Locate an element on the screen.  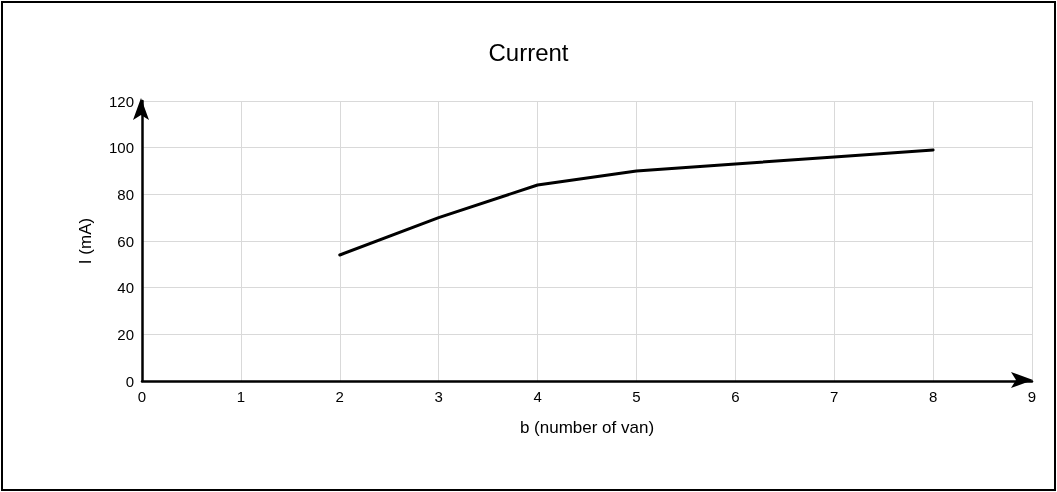
x-axis-title: b (number of van) is located at coordinates (587, 427).